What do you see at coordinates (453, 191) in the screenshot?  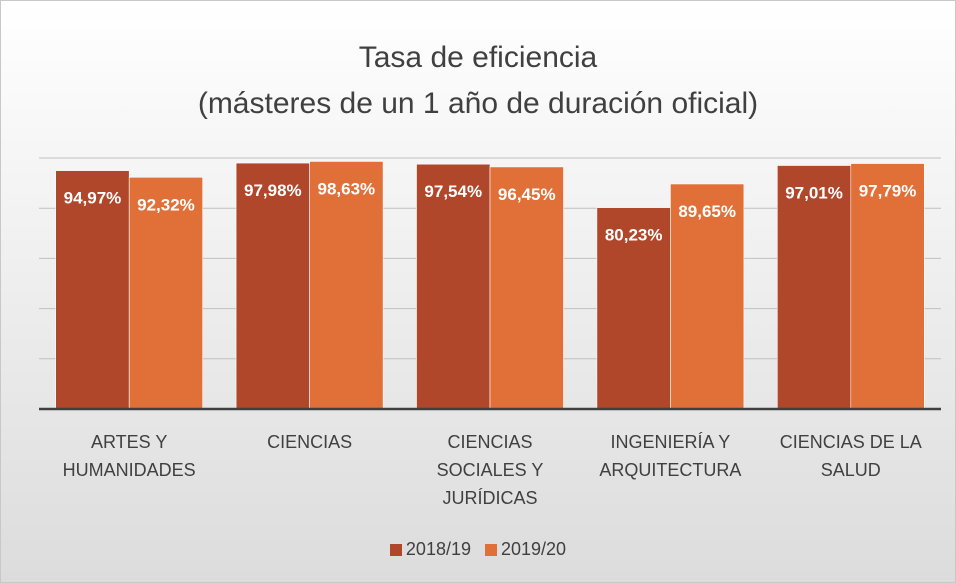 I see `data-label: 97,54%` at bounding box center [453, 191].